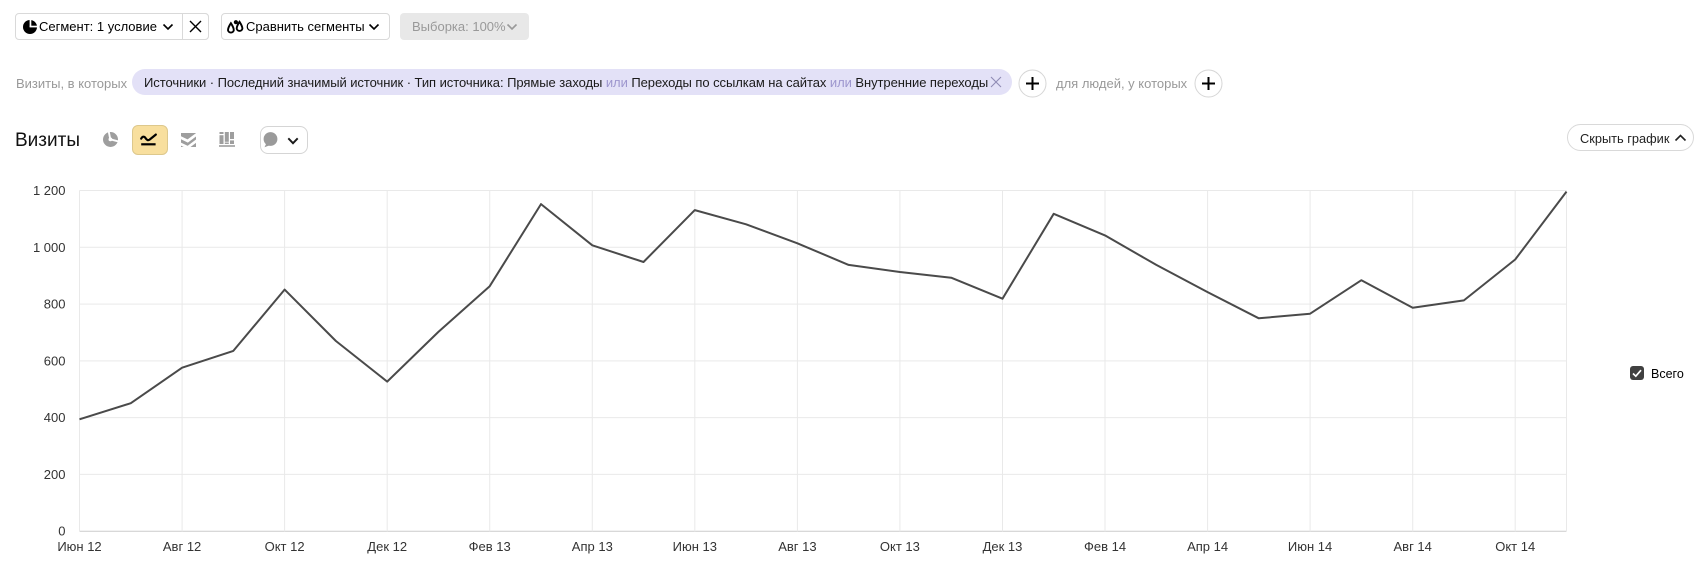 Image resolution: width=1703 pixels, height=583 pixels. I want to click on svg-text: Авг 12, so click(182, 546).